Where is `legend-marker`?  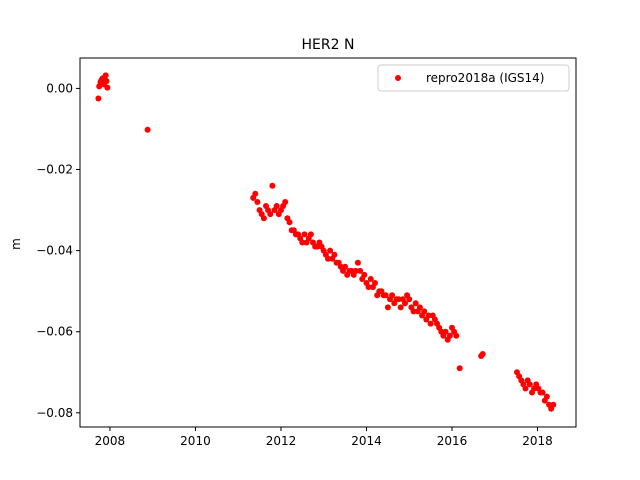 legend-marker is located at coordinates (398, 78).